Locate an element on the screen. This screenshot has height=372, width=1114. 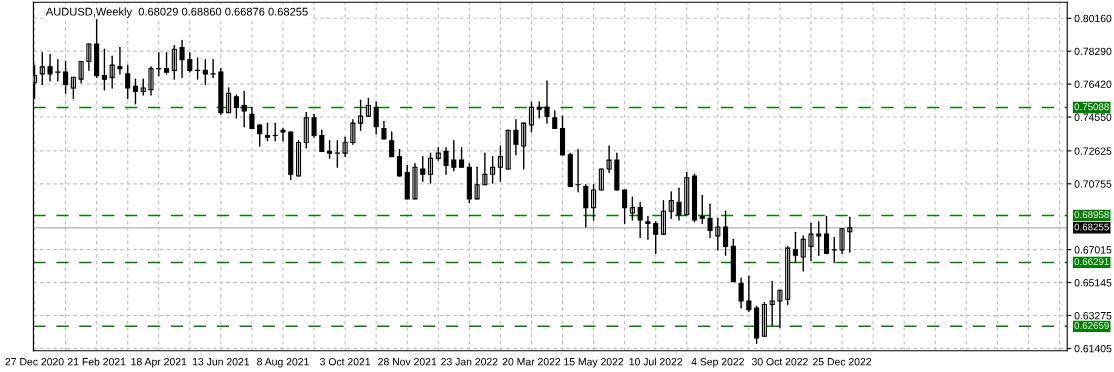
x-tick-label: 18 Apr 2021 is located at coordinates (159, 363).